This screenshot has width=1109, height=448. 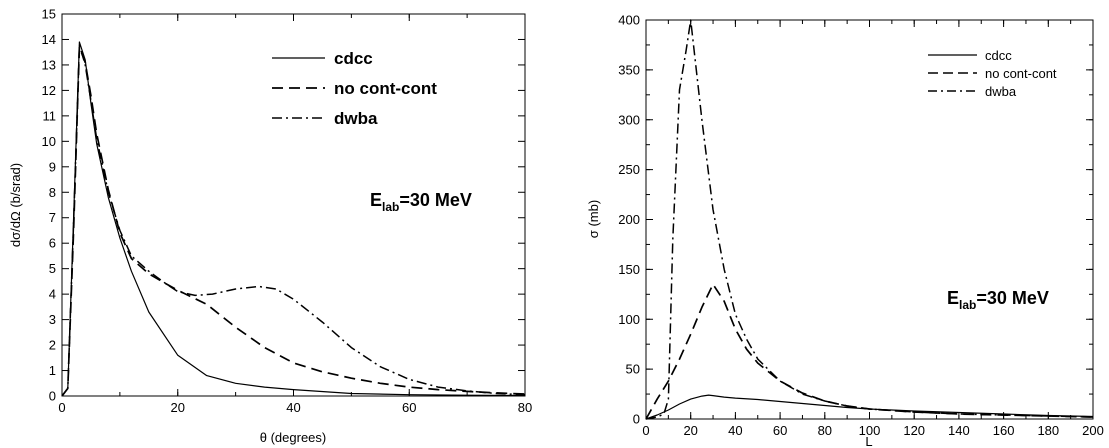 I want to click on left-y-tick-label: 0, so click(x=52, y=396).